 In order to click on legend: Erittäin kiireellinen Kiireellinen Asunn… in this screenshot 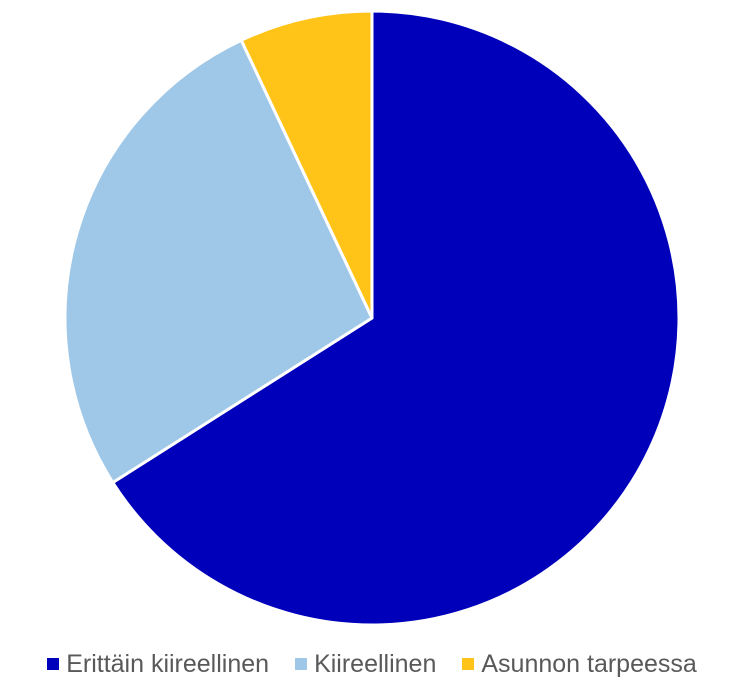, I will do `click(372, 664)`.